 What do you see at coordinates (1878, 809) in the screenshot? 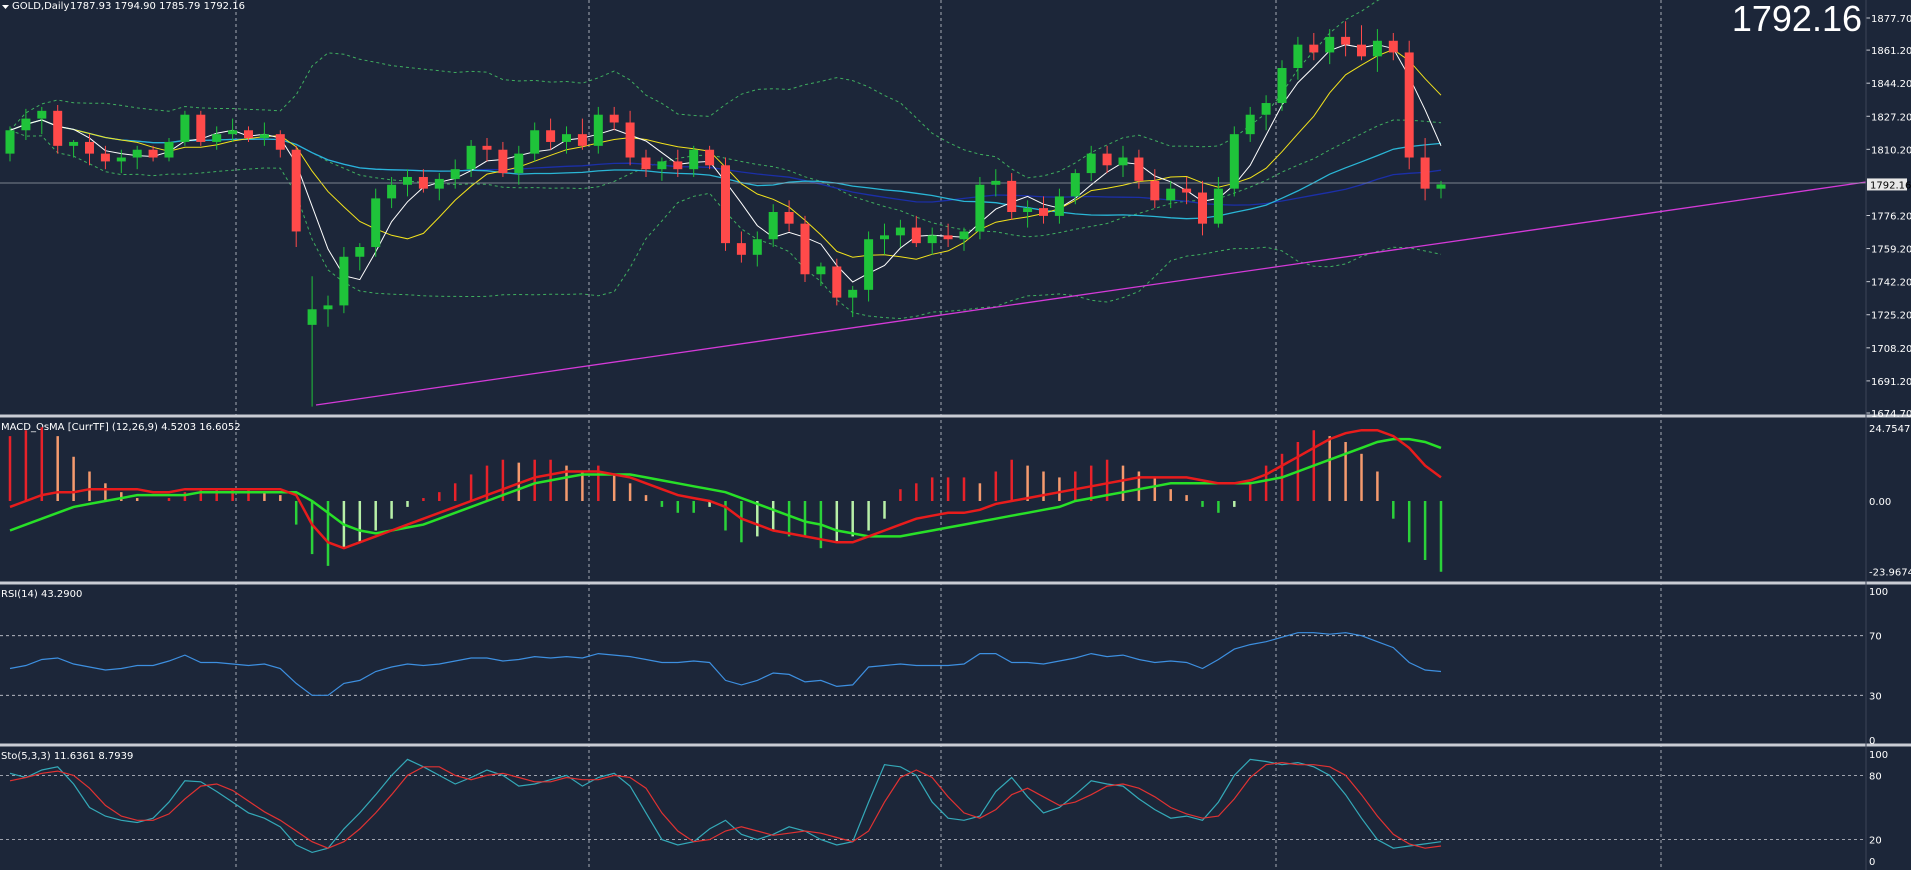
I see `sto-axis: 100 80 20 0` at bounding box center [1878, 809].